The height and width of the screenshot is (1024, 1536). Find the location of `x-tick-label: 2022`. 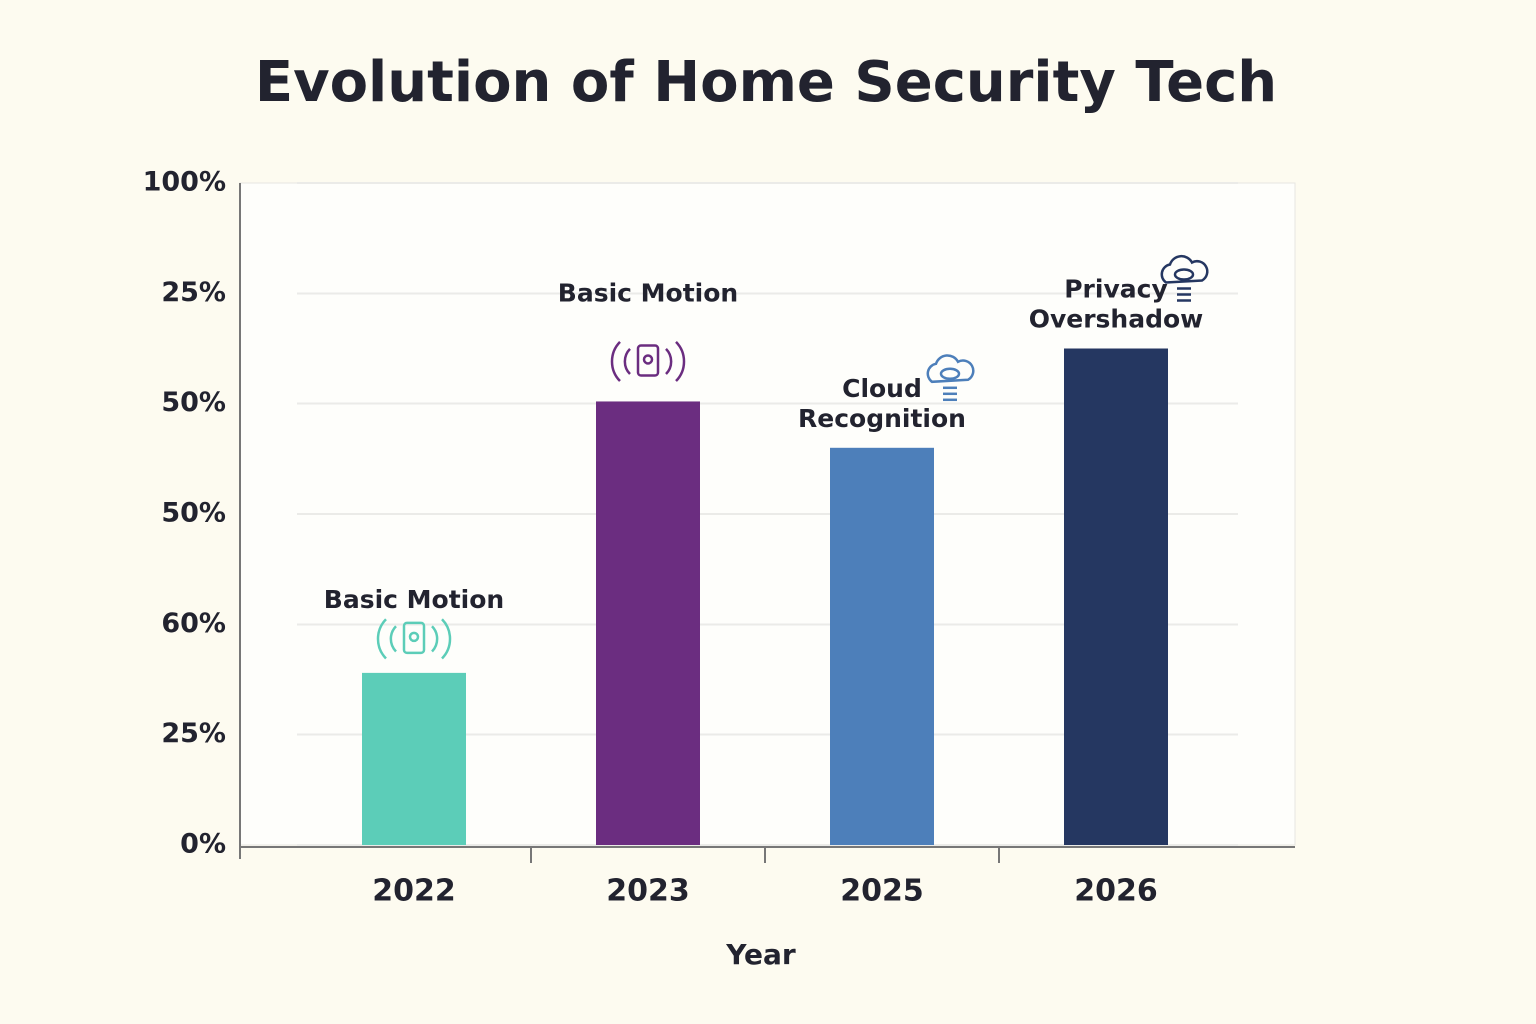

x-tick-label: 2022 is located at coordinates (414, 891).